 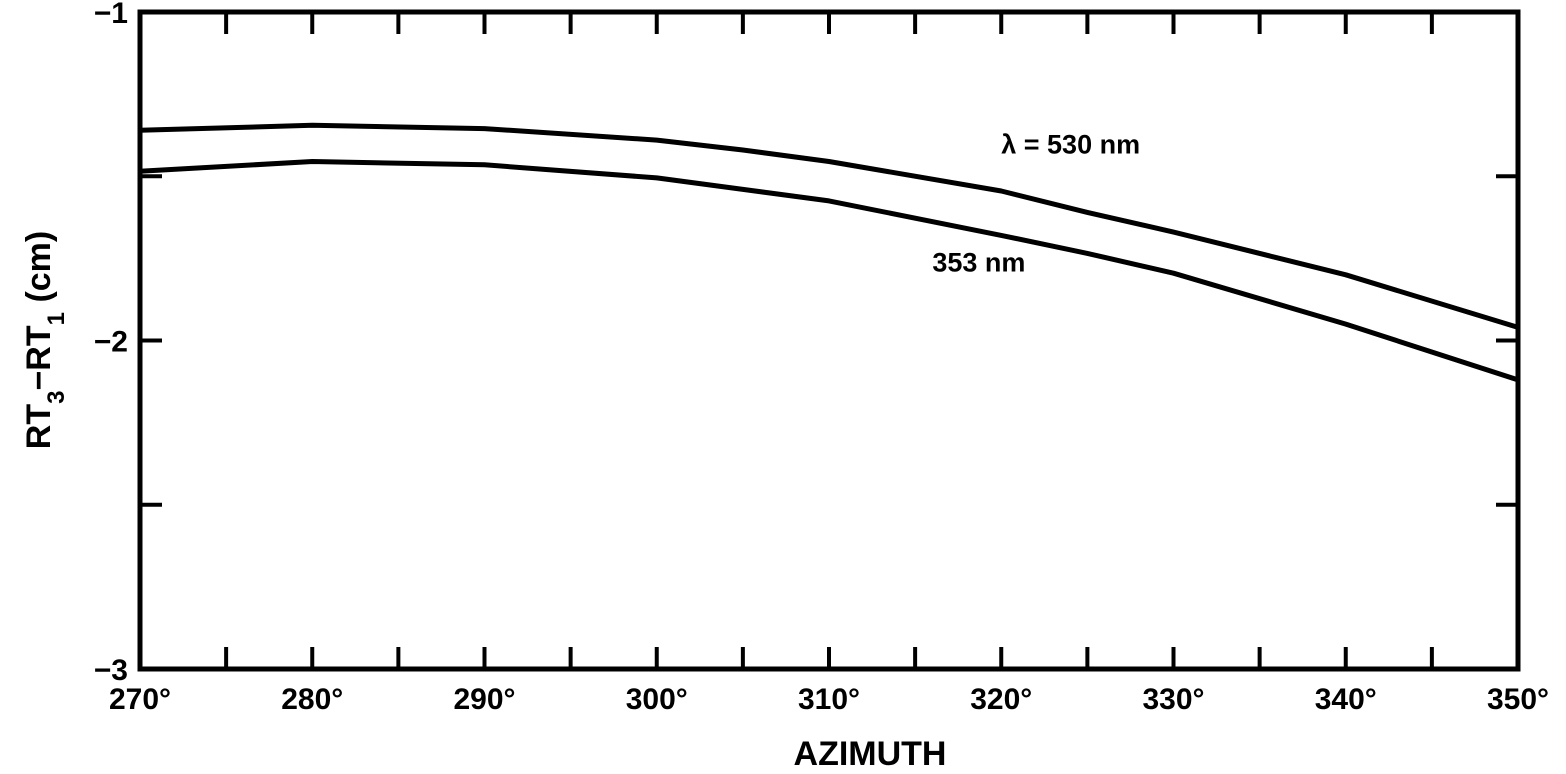 I want to click on y-axis-title-sub2: 1, so click(x=56, y=318).